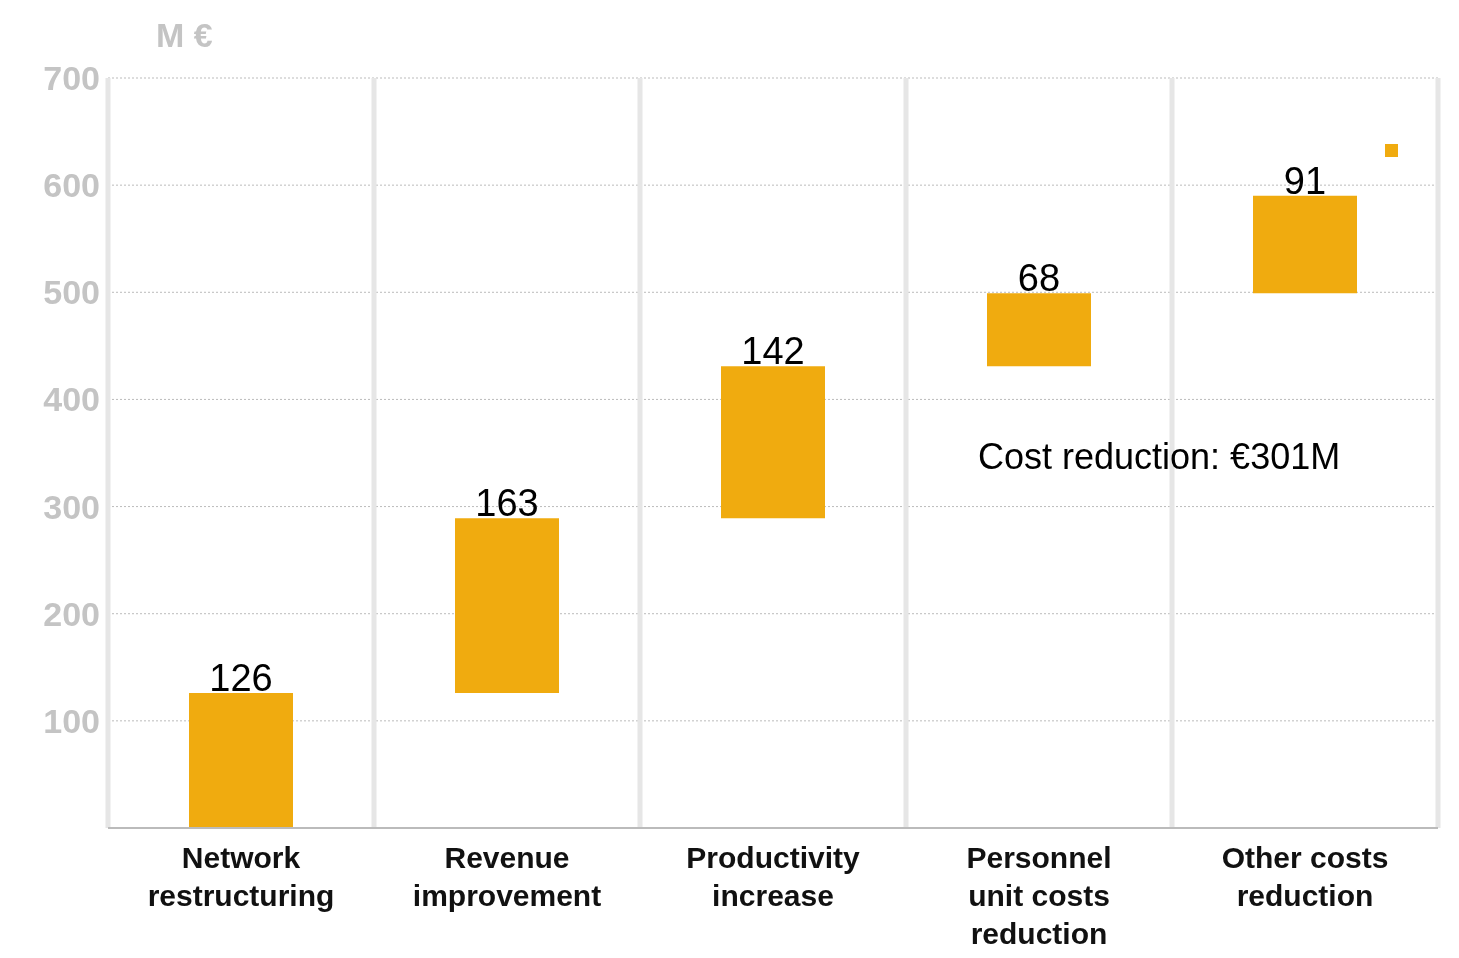 This screenshot has width=1459, height=958. I want to click on x-tick-label: Revenue improvement, so click(507, 876).